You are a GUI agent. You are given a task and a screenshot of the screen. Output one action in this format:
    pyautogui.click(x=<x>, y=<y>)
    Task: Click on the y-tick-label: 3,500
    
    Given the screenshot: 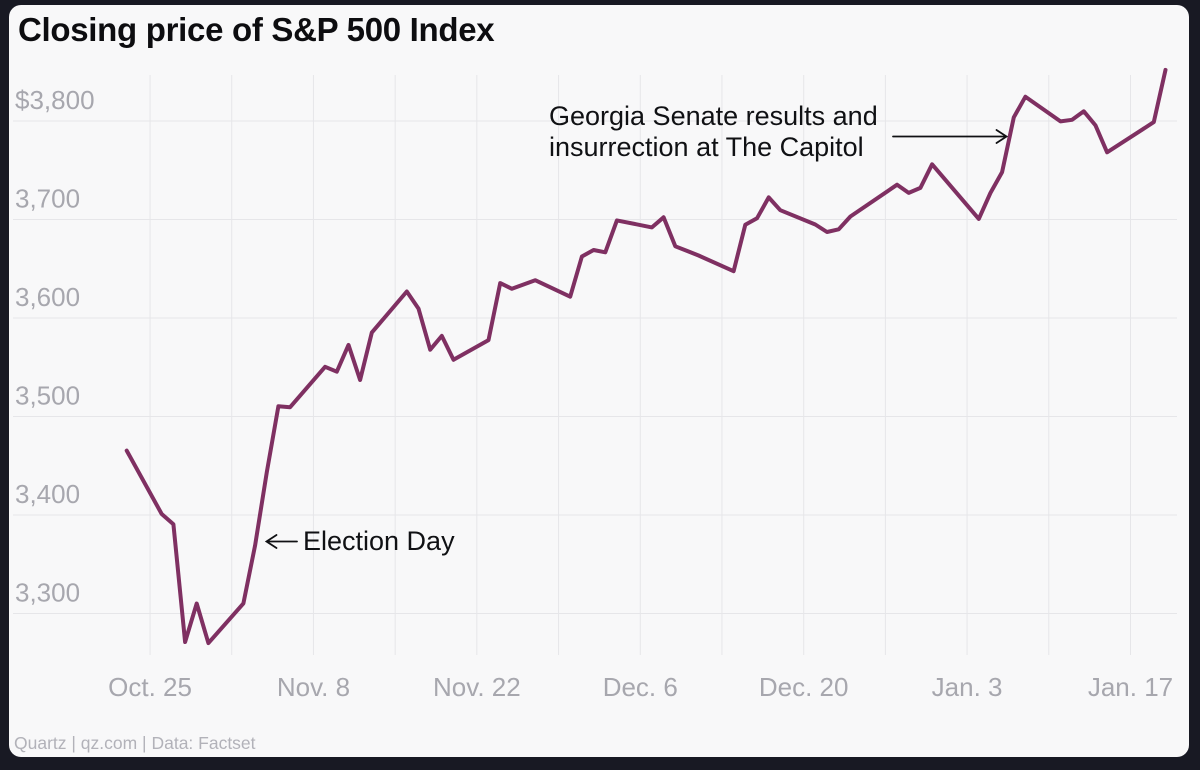 What is the action you would take?
    pyautogui.click(x=47, y=396)
    